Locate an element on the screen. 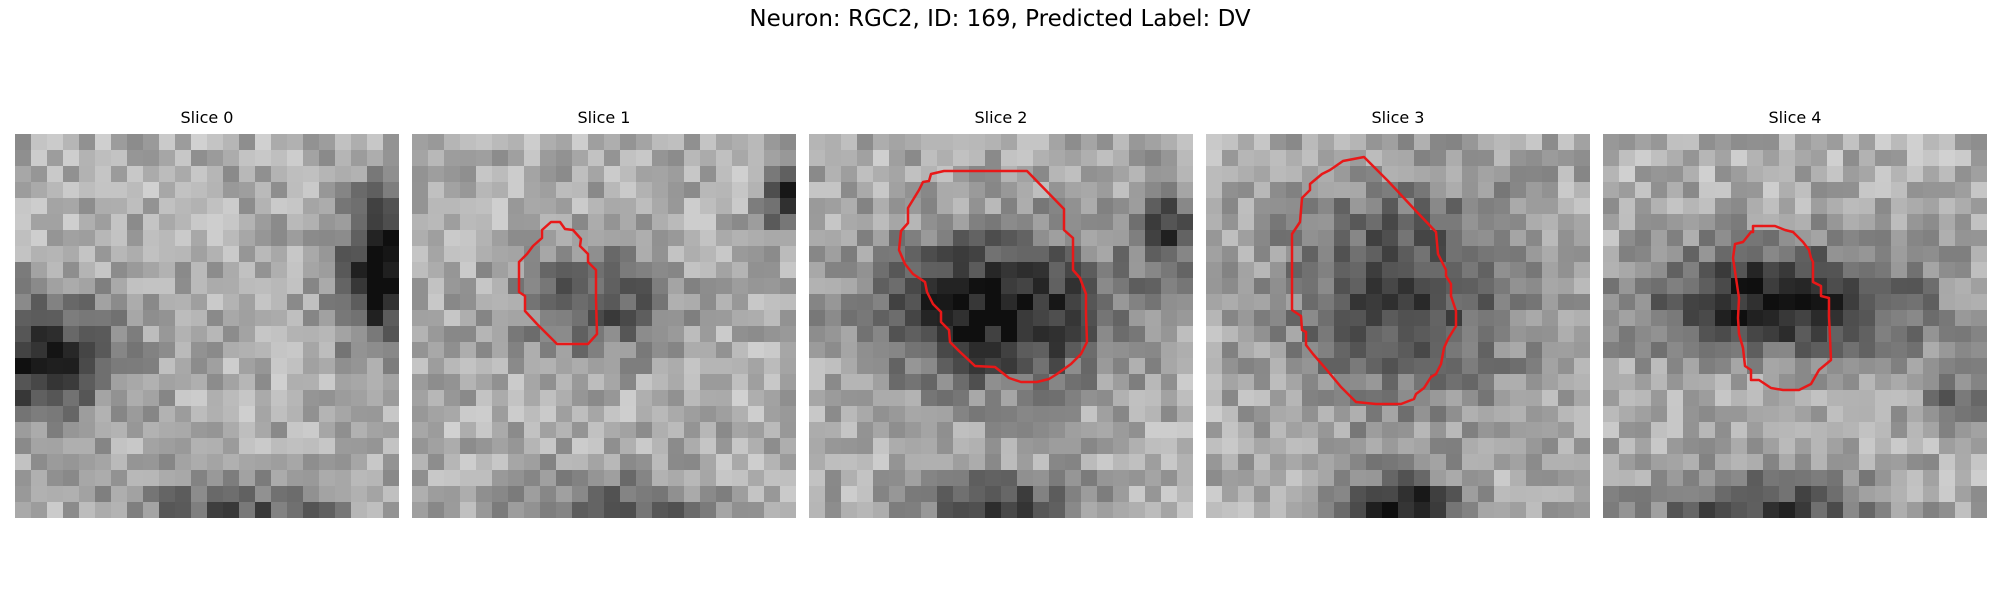  slice-panel-4: Slice 4 is located at coordinates (1795, 313).